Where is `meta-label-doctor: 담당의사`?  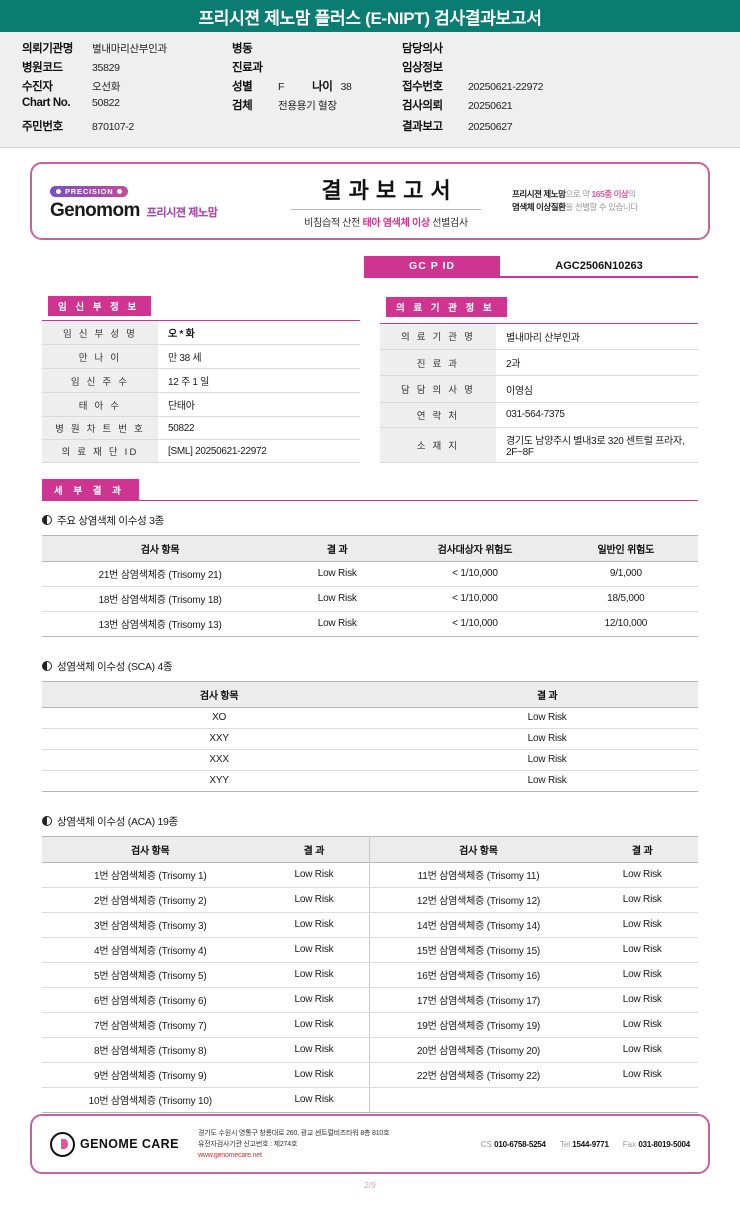 meta-label-doctor: 담당의사 is located at coordinates (422, 49).